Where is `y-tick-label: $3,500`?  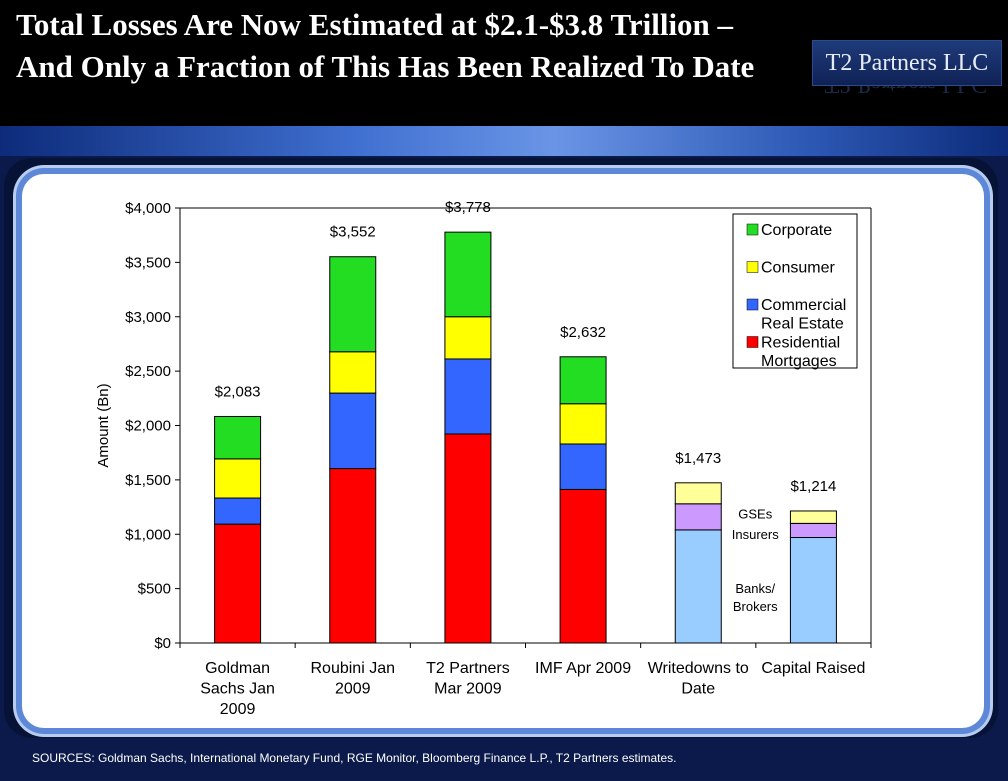
y-tick-label: $3,500 is located at coordinates (148, 262).